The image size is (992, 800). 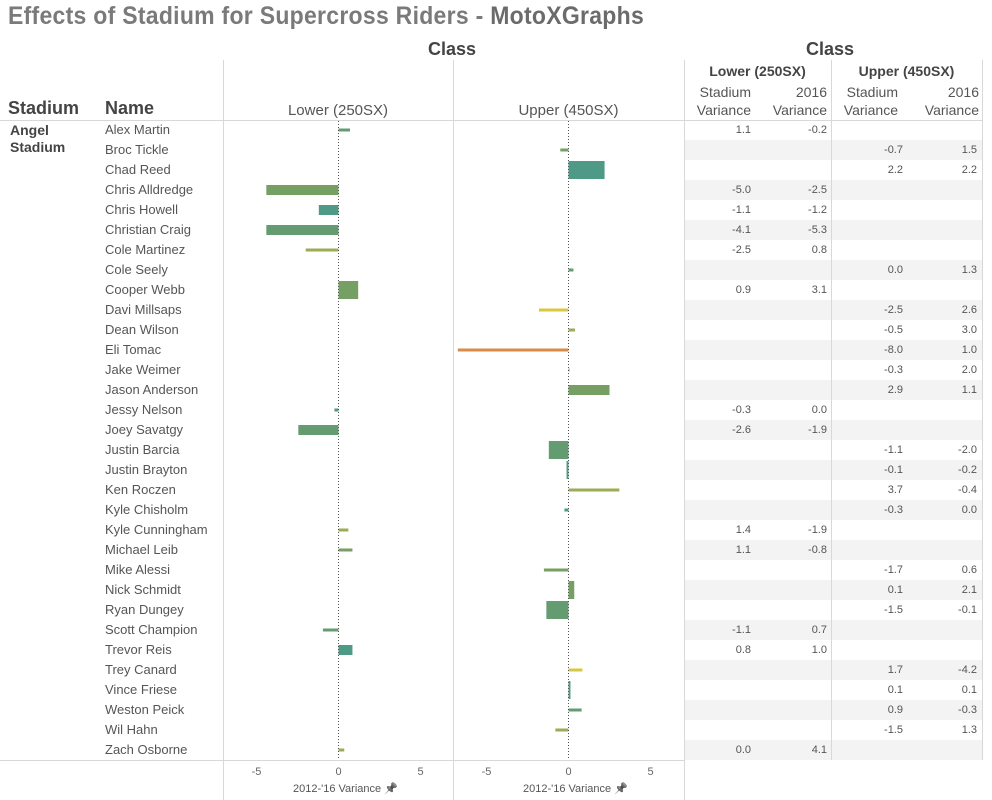 What do you see at coordinates (348, 290) in the screenshot?
I see `bar-cooper-webb` at bounding box center [348, 290].